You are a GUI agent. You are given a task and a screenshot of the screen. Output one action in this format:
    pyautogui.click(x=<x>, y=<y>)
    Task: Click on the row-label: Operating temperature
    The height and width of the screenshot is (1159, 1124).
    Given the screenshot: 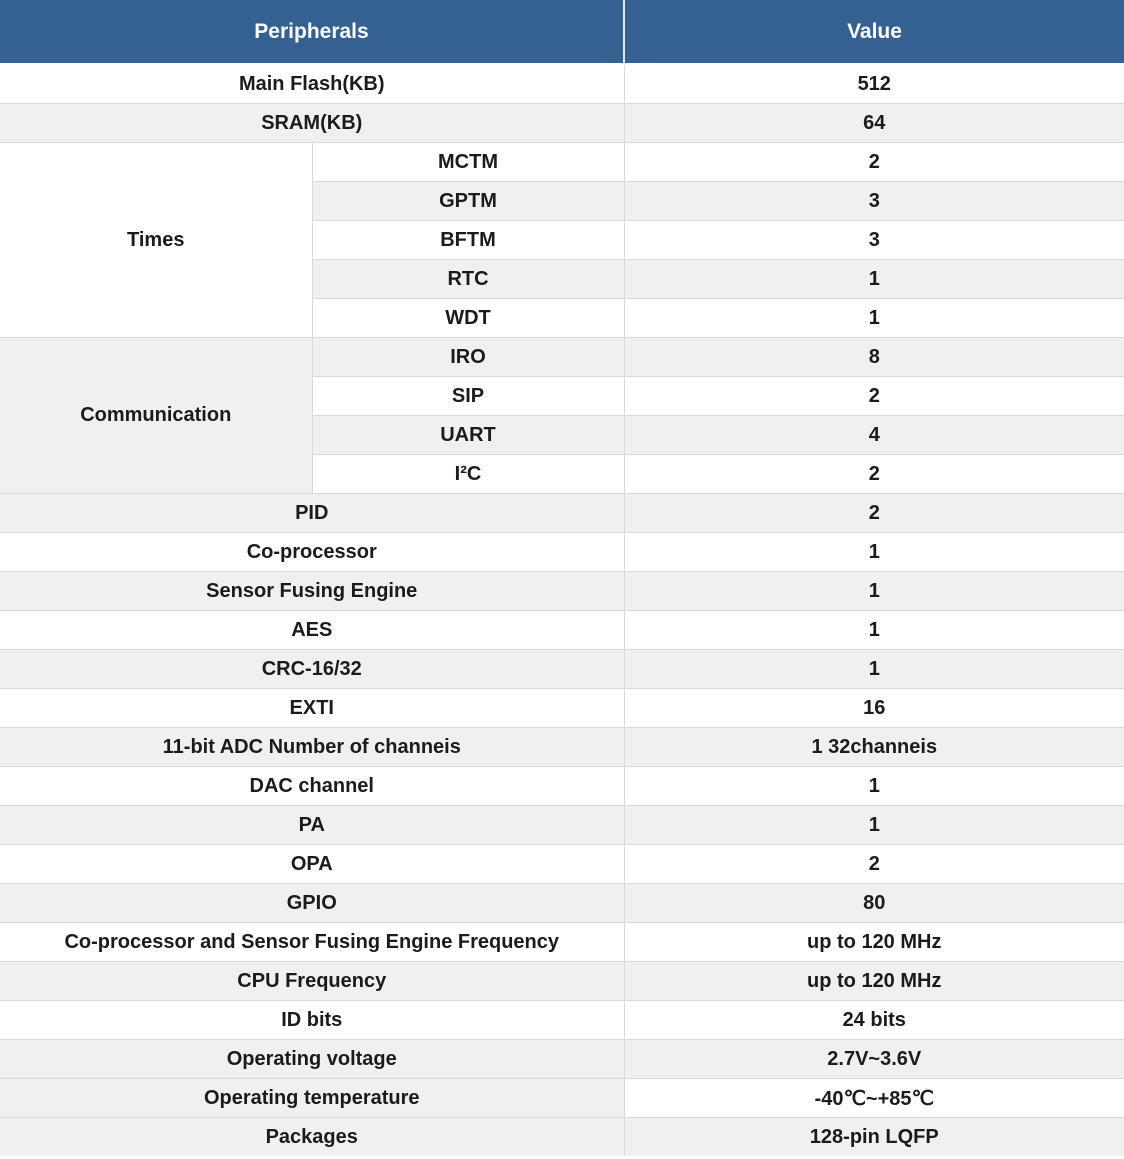 What is the action you would take?
    pyautogui.click(x=312, y=1098)
    